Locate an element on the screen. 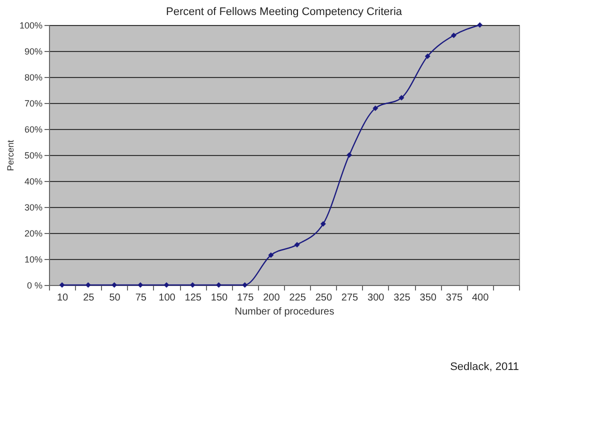 Image resolution: width=592 pixels, height=446 pixels. y-tick-label: 50% is located at coordinates (33, 155).